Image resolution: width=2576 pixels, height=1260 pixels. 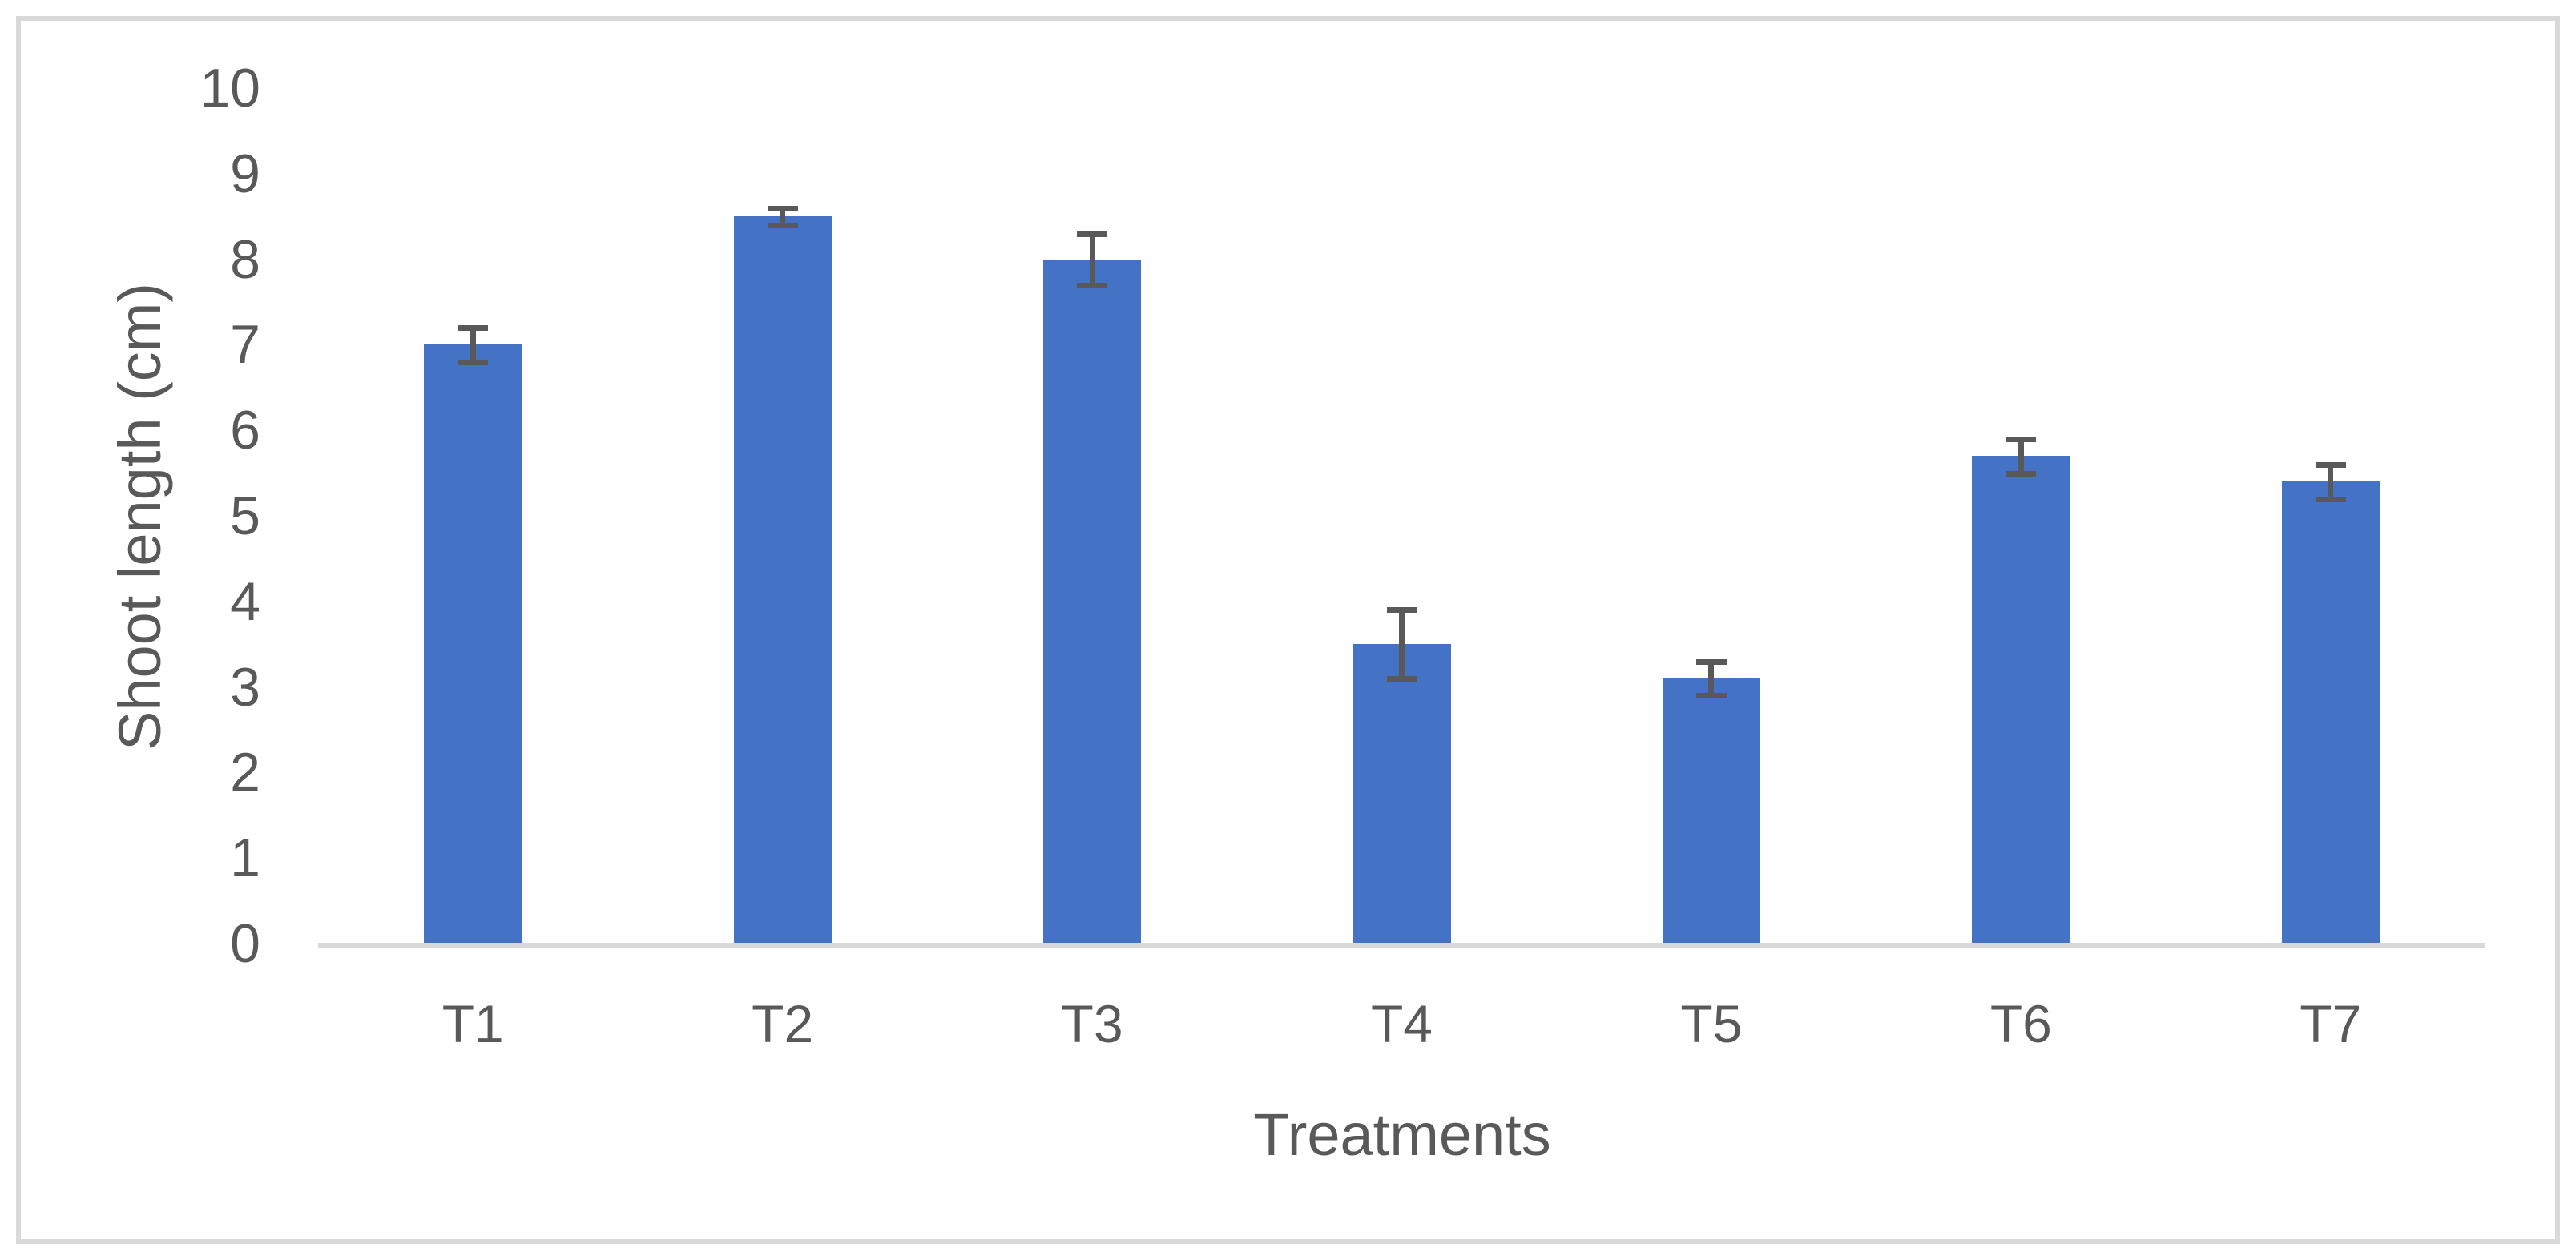 What do you see at coordinates (2021, 439) in the screenshot?
I see `error-bar-top-cap-T6` at bounding box center [2021, 439].